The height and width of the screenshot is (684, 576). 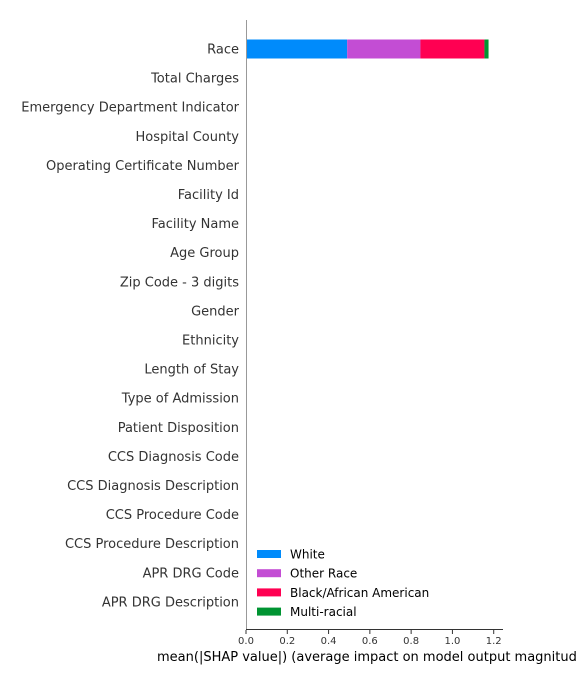 What do you see at coordinates (191, 573) in the screenshot?
I see `feature-label: APR DRG Code` at bounding box center [191, 573].